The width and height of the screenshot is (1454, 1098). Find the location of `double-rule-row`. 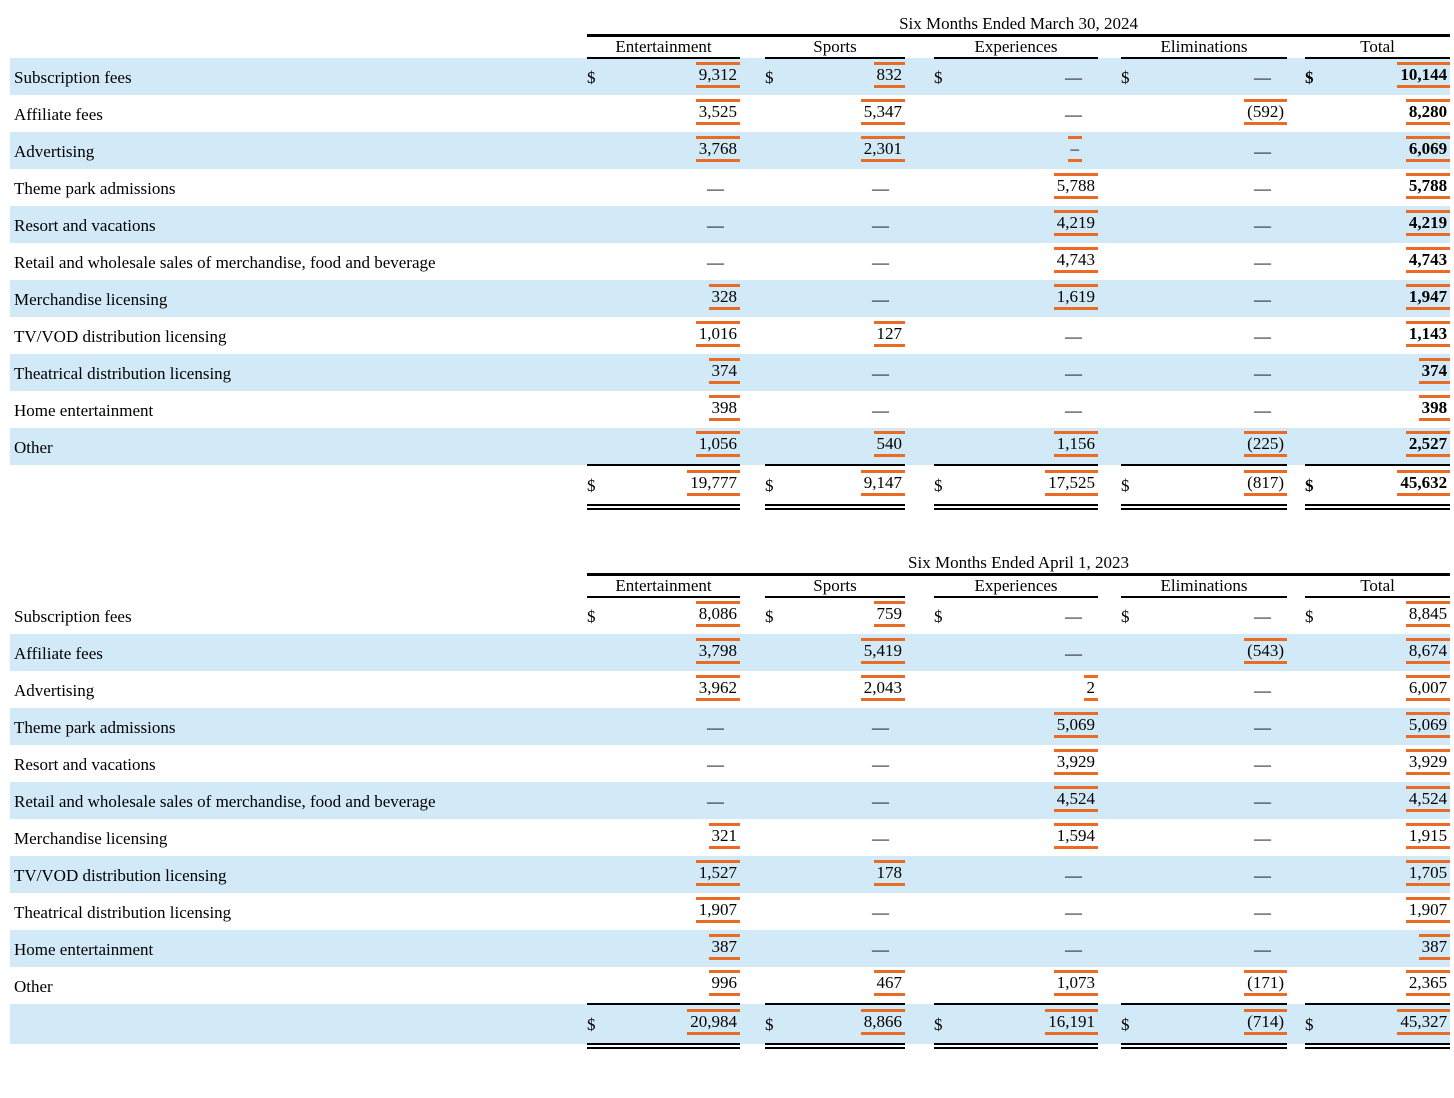

double-rule-row is located at coordinates (730, 1046).